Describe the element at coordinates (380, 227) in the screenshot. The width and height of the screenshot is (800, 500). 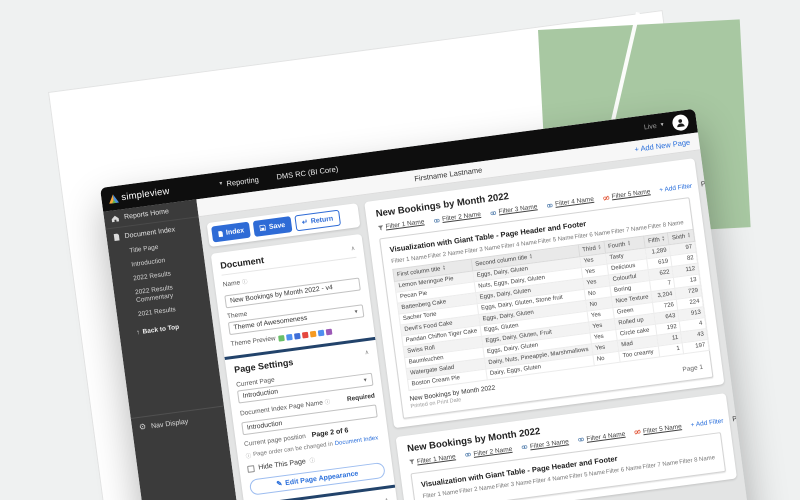
I see `funnel-icon` at that location.